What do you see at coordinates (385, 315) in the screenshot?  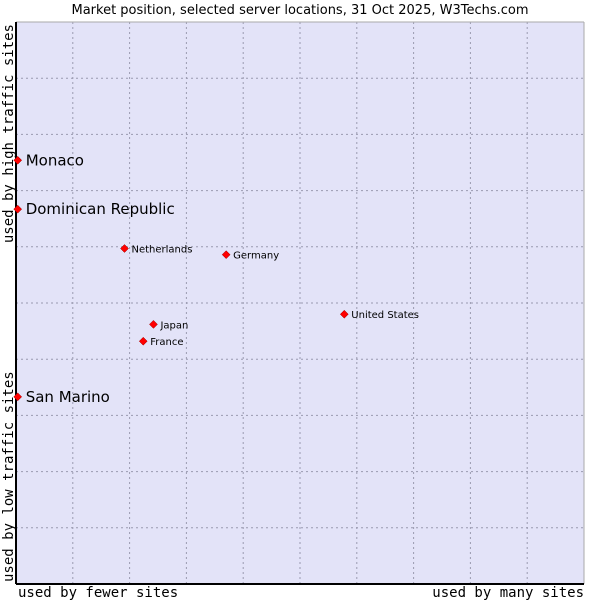 I see `data-point-label: United States` at bounding box center [385, 315].